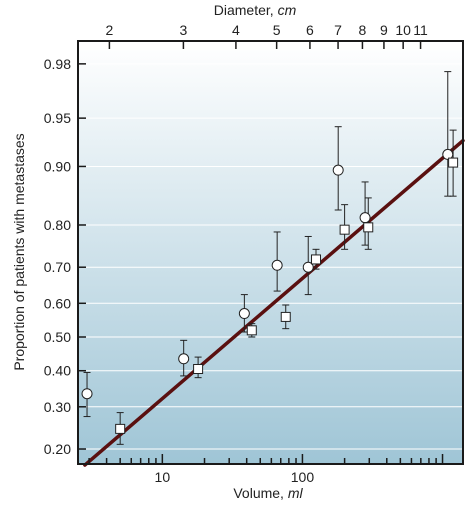  I want to click on x-tick-label: 10, so click(163, 477).